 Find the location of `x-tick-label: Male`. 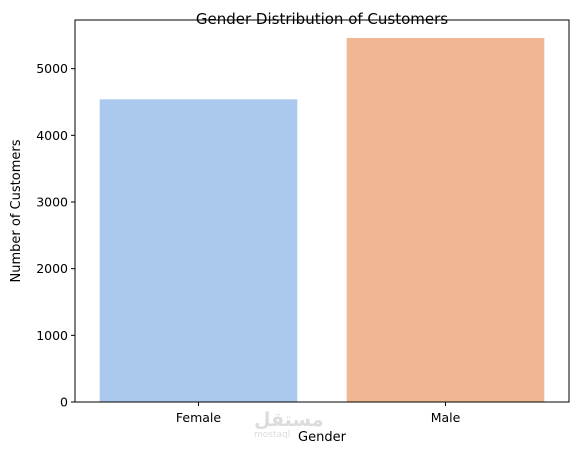

x-tick-label: Male is located at coordinates (446, 417).